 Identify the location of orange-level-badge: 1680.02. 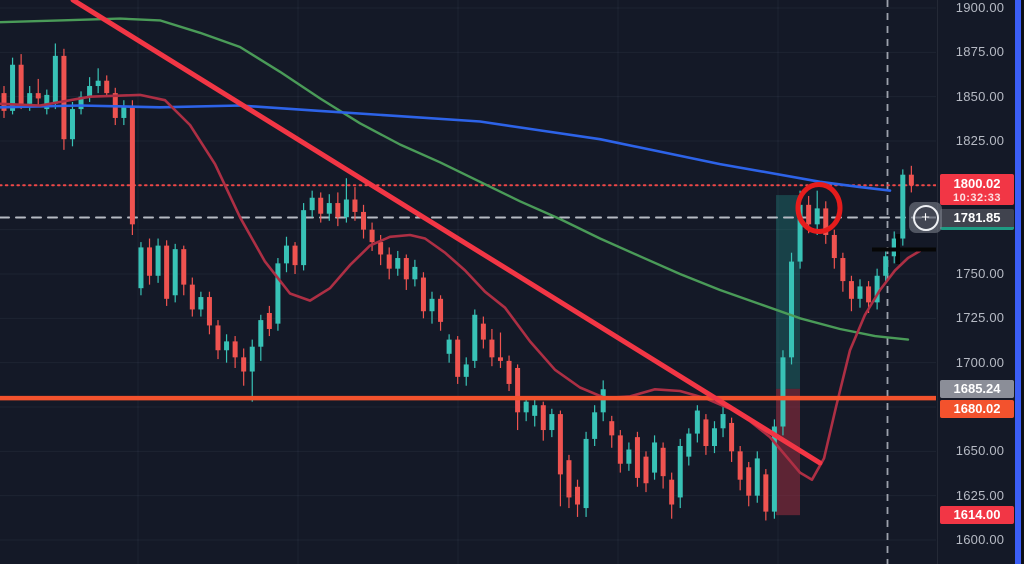
(977, 409).